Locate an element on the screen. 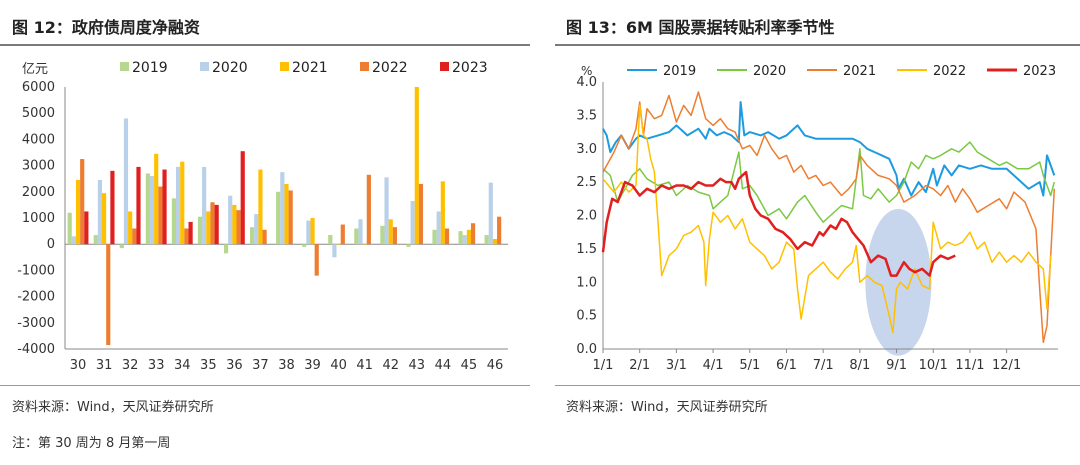  line-xtick-label: 9/1 is located at coordinates (896, 365).